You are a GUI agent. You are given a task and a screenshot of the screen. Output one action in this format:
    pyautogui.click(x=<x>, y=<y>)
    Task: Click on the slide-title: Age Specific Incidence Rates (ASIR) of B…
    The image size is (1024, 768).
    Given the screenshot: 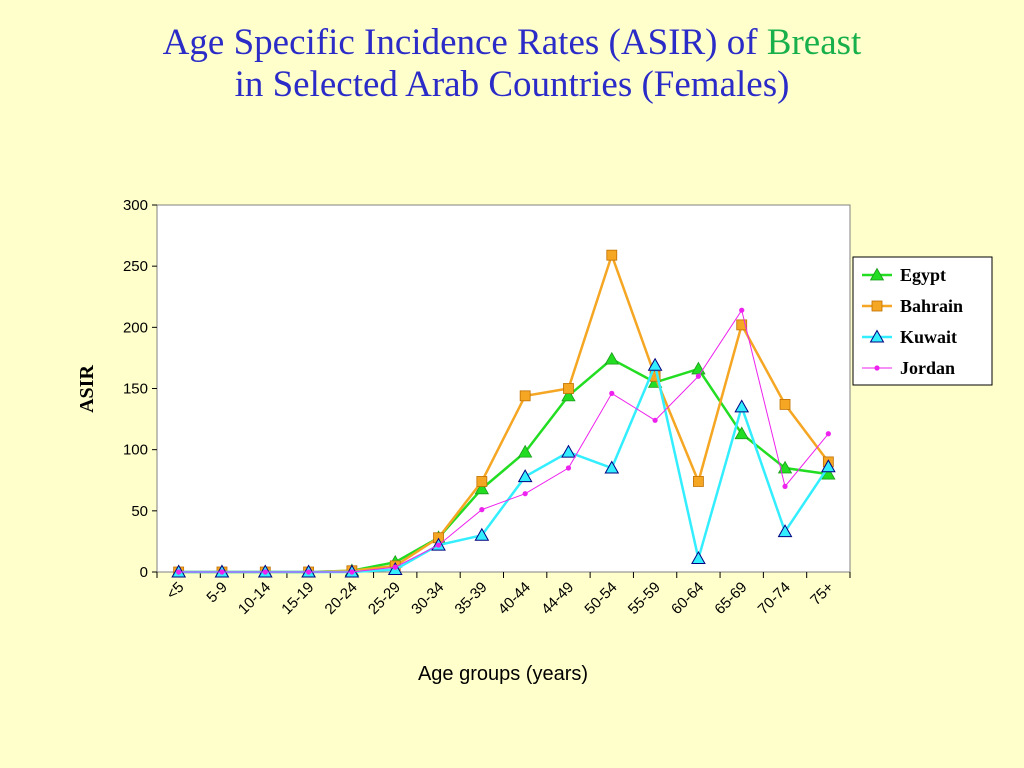 What is the action you would take?
    pyautogui.click(x=512, y=64)
    